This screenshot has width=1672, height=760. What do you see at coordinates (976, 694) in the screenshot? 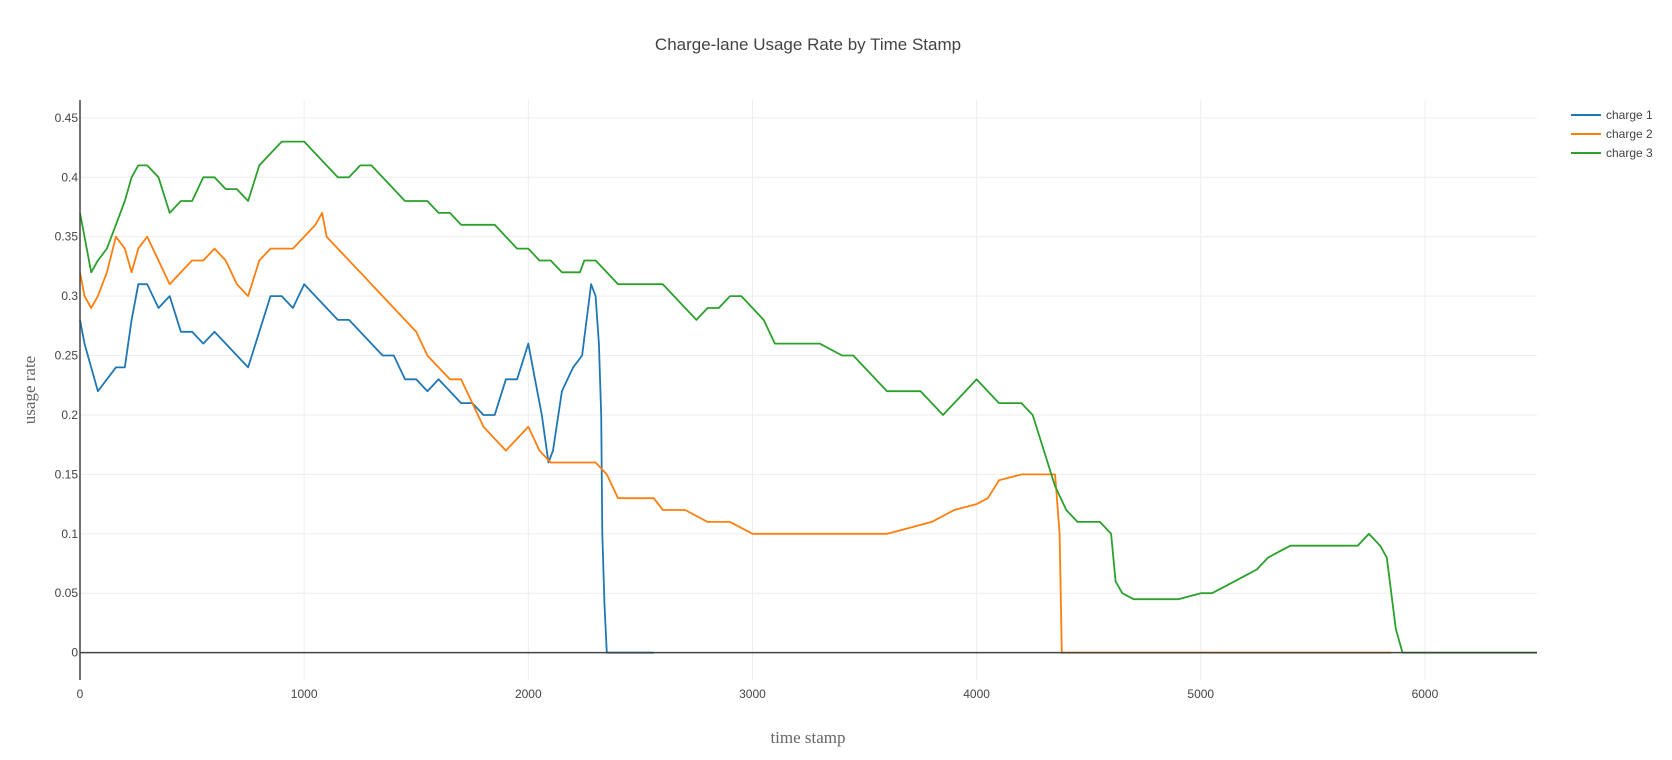
I see `x-tick-label: 4000` at bounding box center [976, 694].